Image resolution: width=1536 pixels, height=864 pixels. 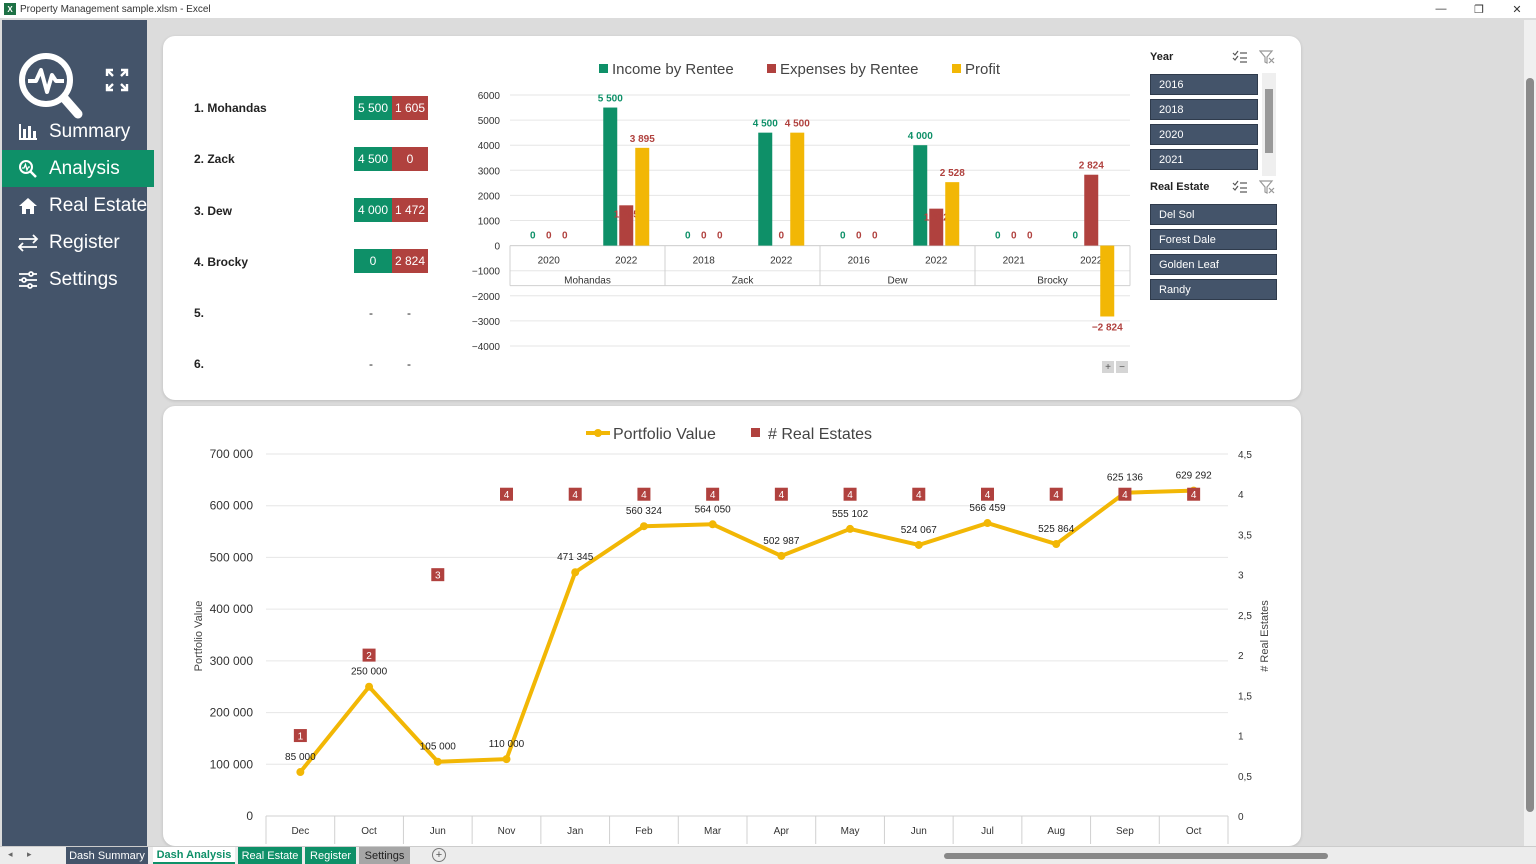 I want to click on data-label: 4 500, so click(x=797, y=124).